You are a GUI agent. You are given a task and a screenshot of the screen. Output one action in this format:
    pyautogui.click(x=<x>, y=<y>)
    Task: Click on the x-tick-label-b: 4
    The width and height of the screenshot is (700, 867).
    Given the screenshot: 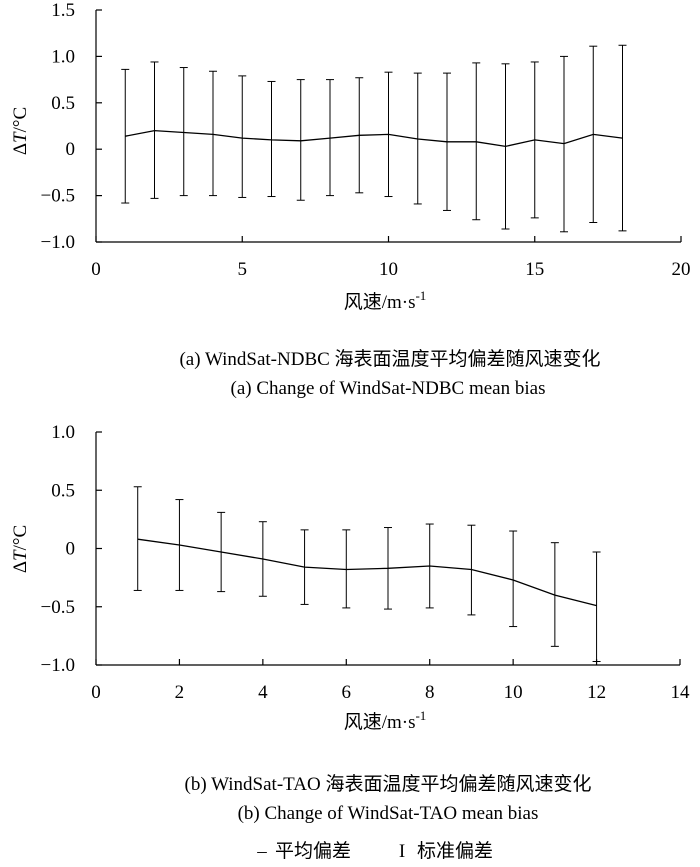 What is the action you would take?
    pyautogui.click(x=263, y=692)
    